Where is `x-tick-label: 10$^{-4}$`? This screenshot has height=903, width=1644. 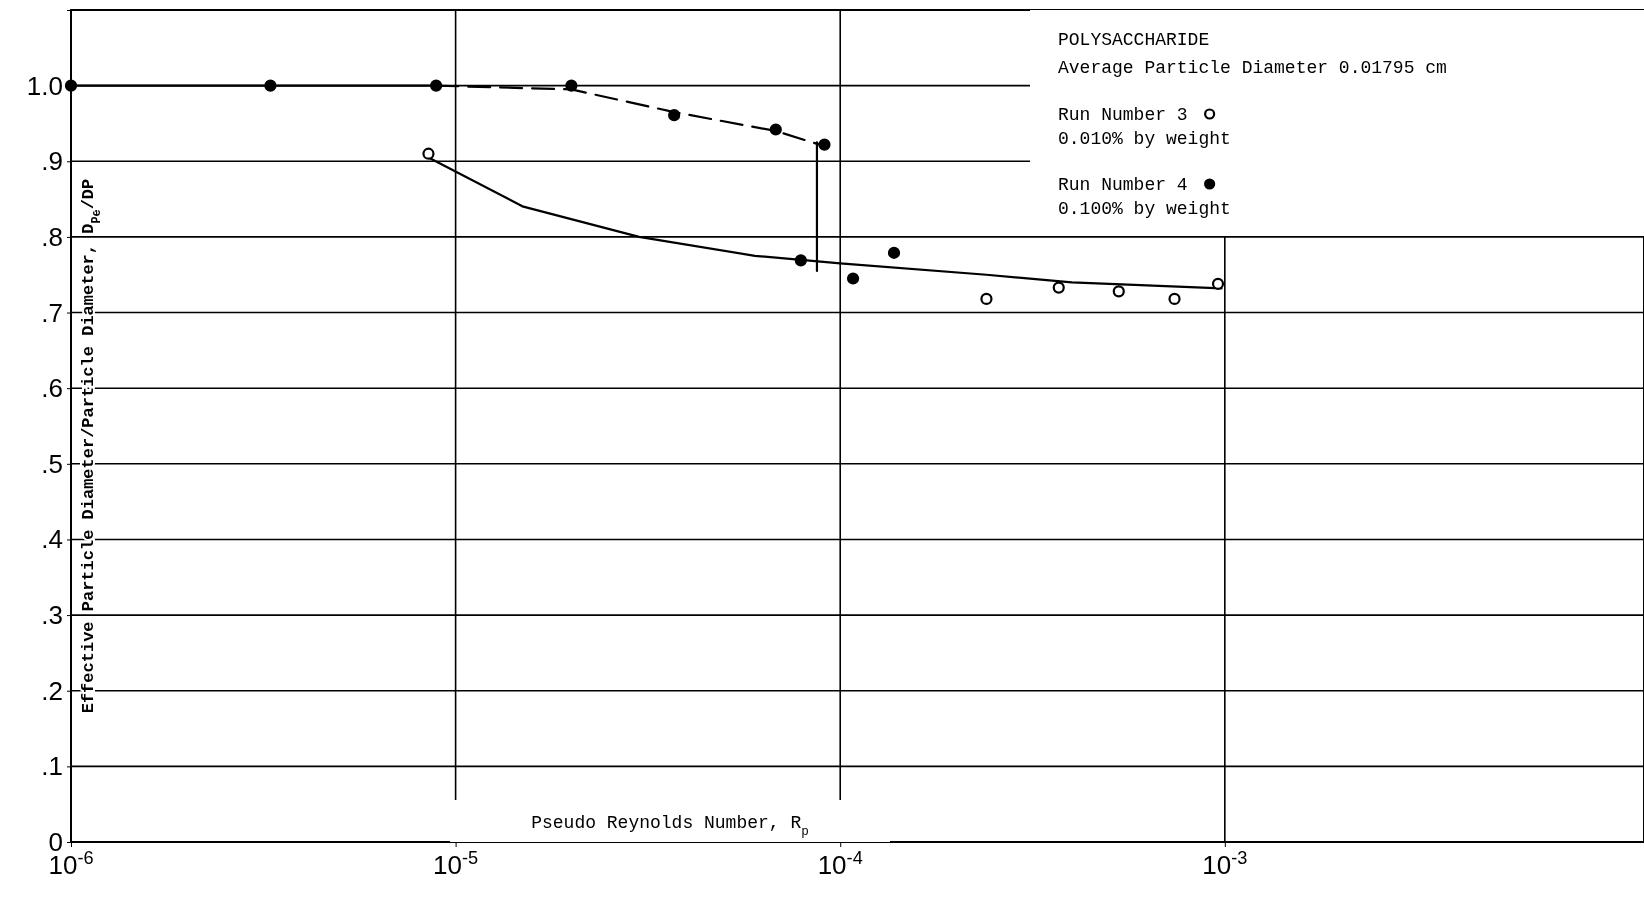
x-tick-label: 10$^{-4}$ is located at coordinates (840, 864).